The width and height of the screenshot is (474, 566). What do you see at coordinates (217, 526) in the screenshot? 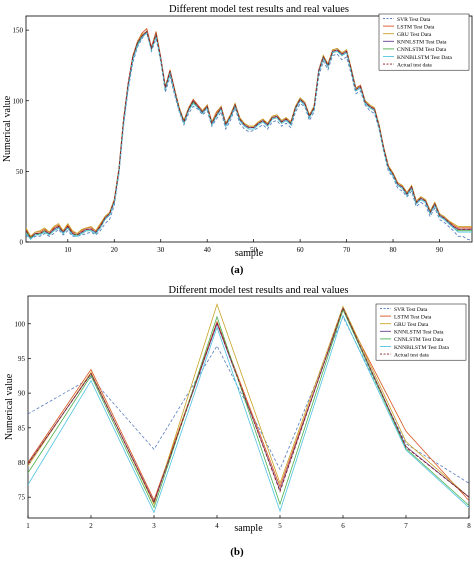
I see `x-tick-label: 4` at bounding box center [217, 526].